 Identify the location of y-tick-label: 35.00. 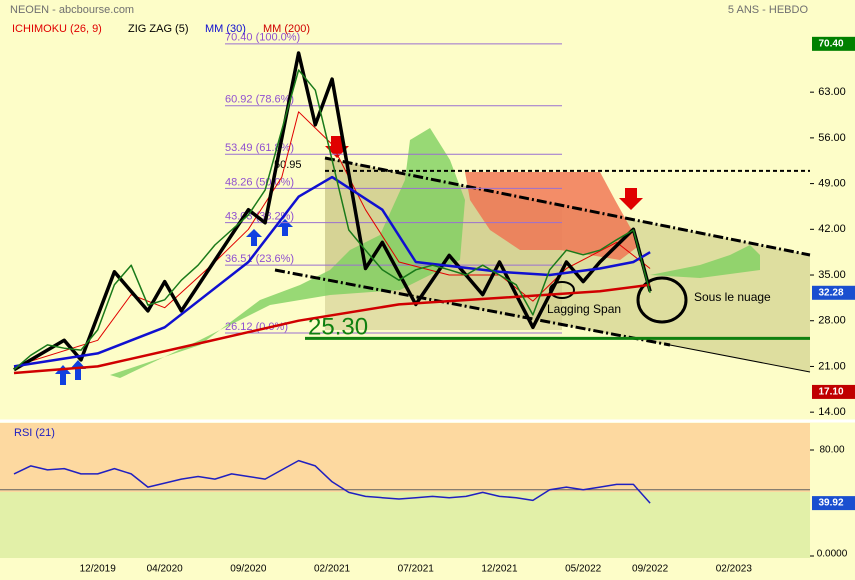
(832, 275).